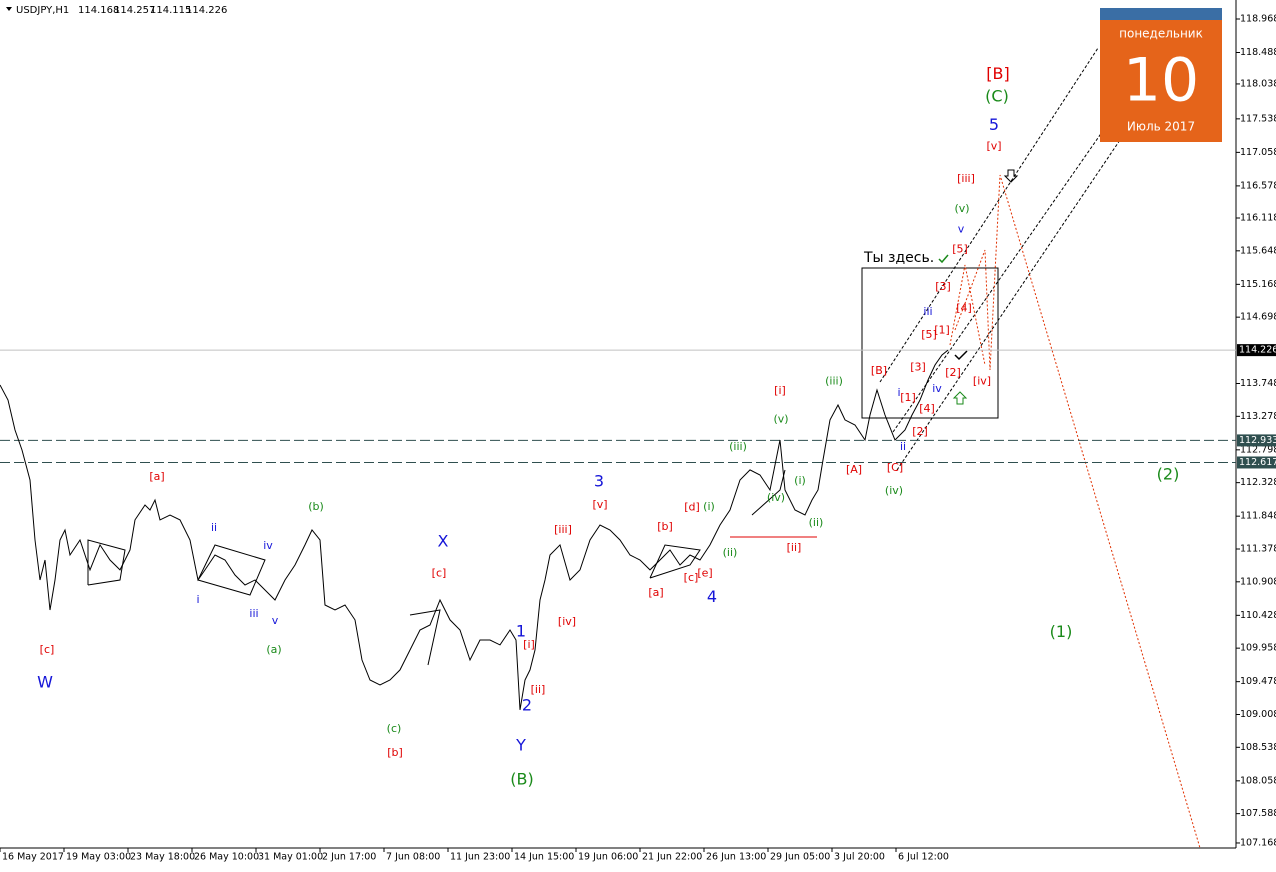 This screenshot has width=1276, height=872. Describe the element at coordinates (273, 649) in the screenshot. I see `wave-label: (a)` at that location.